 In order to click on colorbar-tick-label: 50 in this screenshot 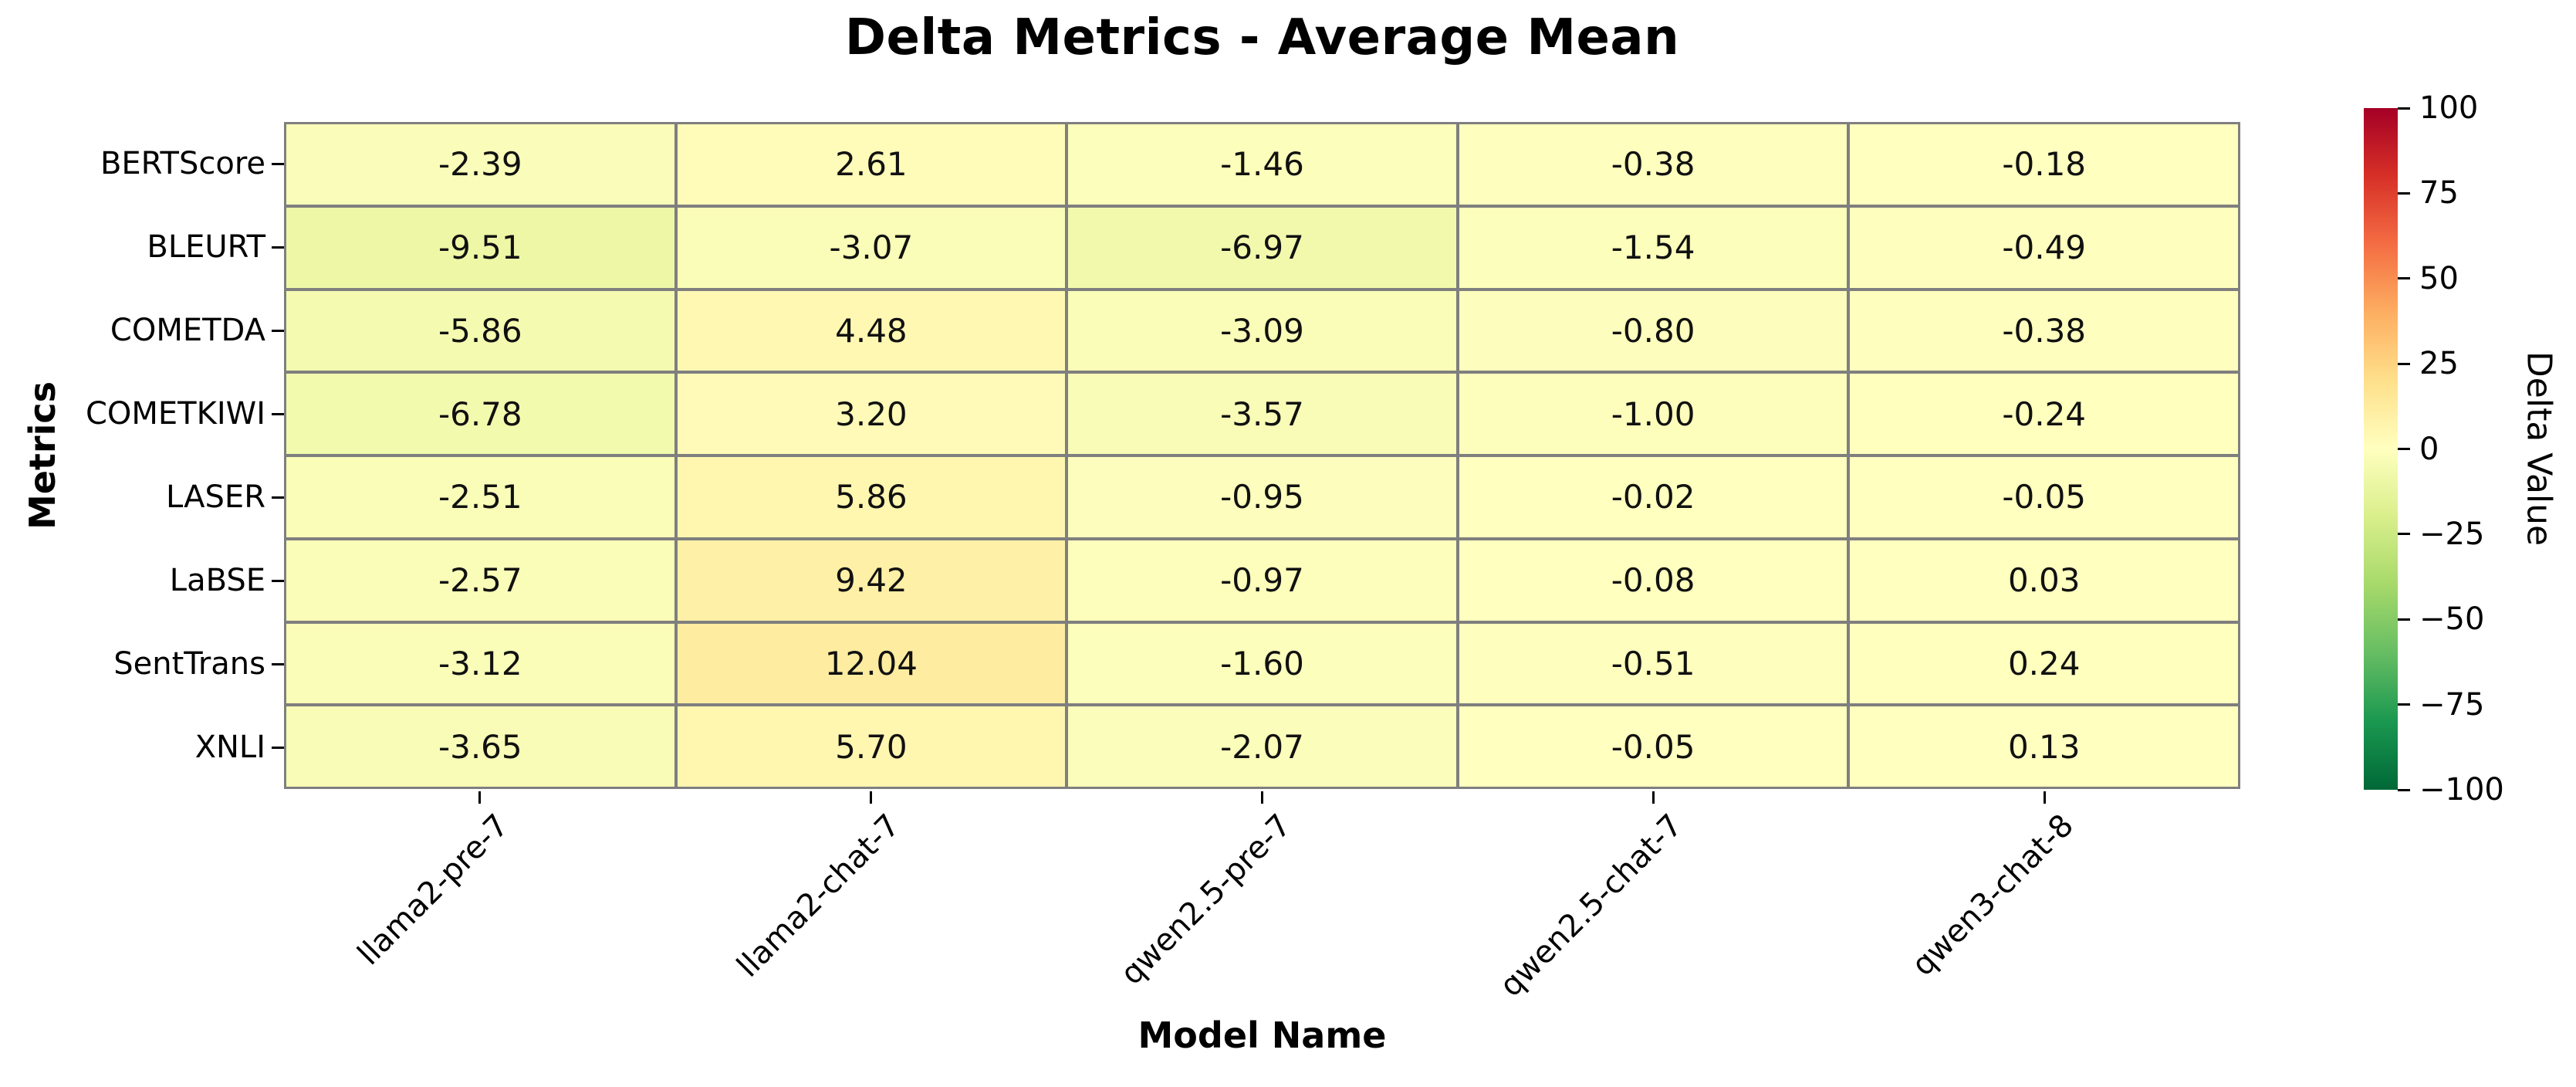, I will do `click(2439, 278)`.